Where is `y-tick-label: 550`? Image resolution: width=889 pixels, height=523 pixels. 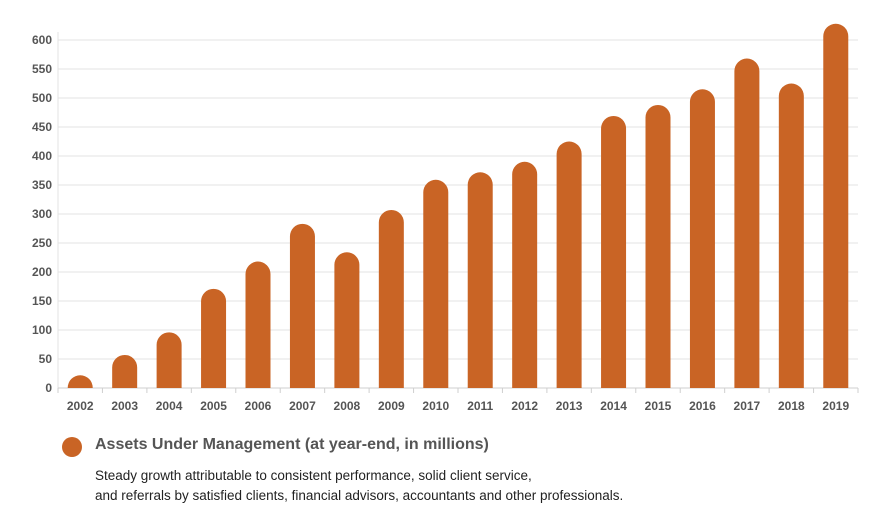 y-tick-label: 550 is located at coordinates (42, 69).